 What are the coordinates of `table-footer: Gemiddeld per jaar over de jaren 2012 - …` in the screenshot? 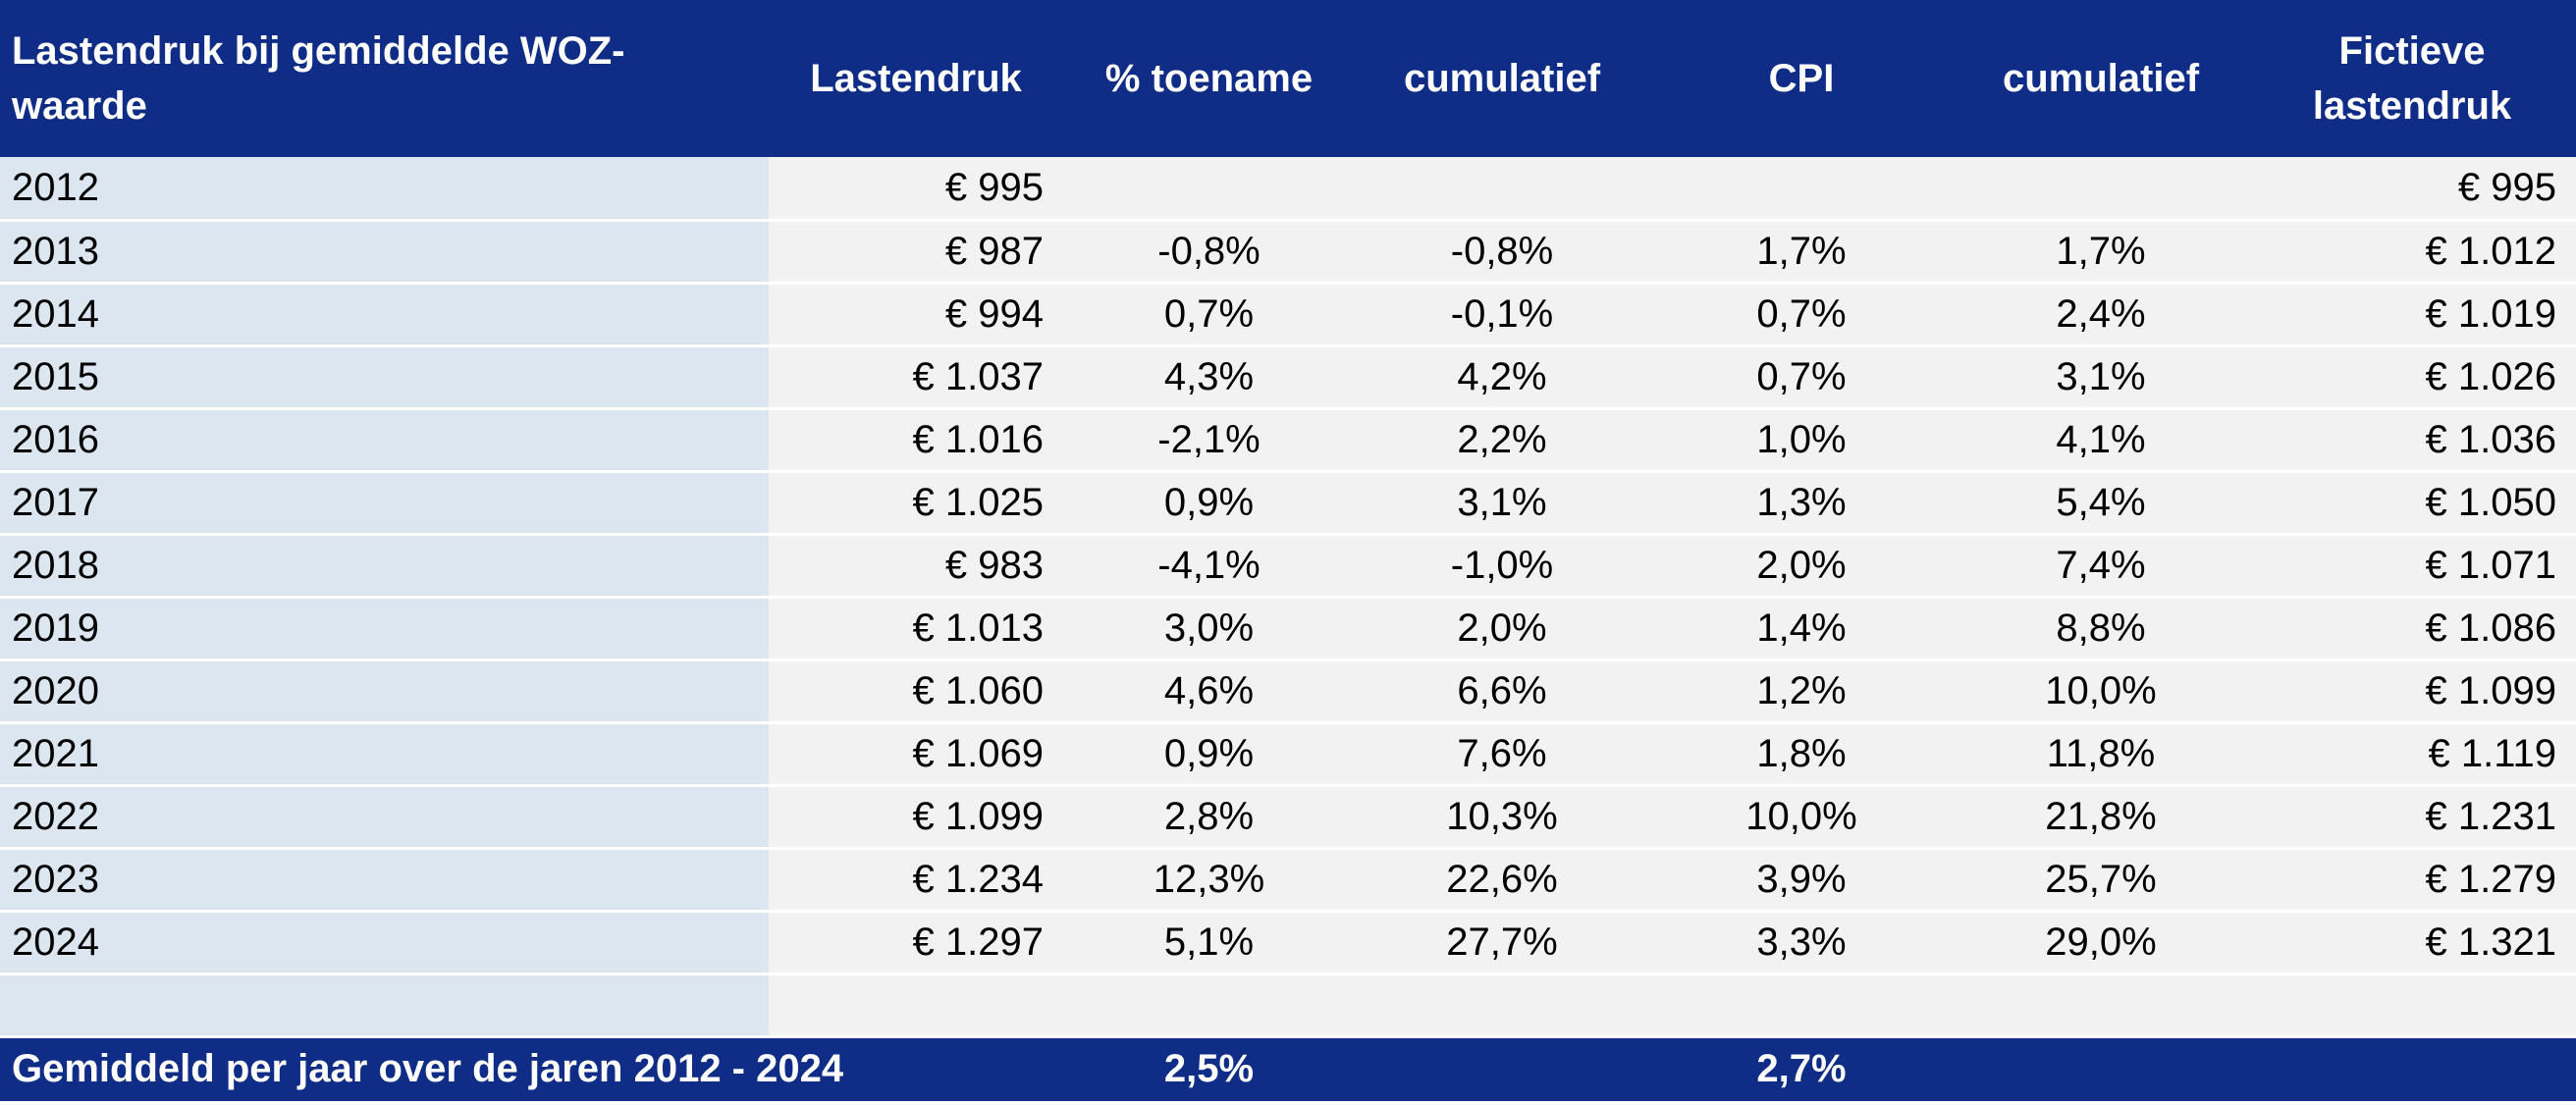 It's located at (1288, 1068).